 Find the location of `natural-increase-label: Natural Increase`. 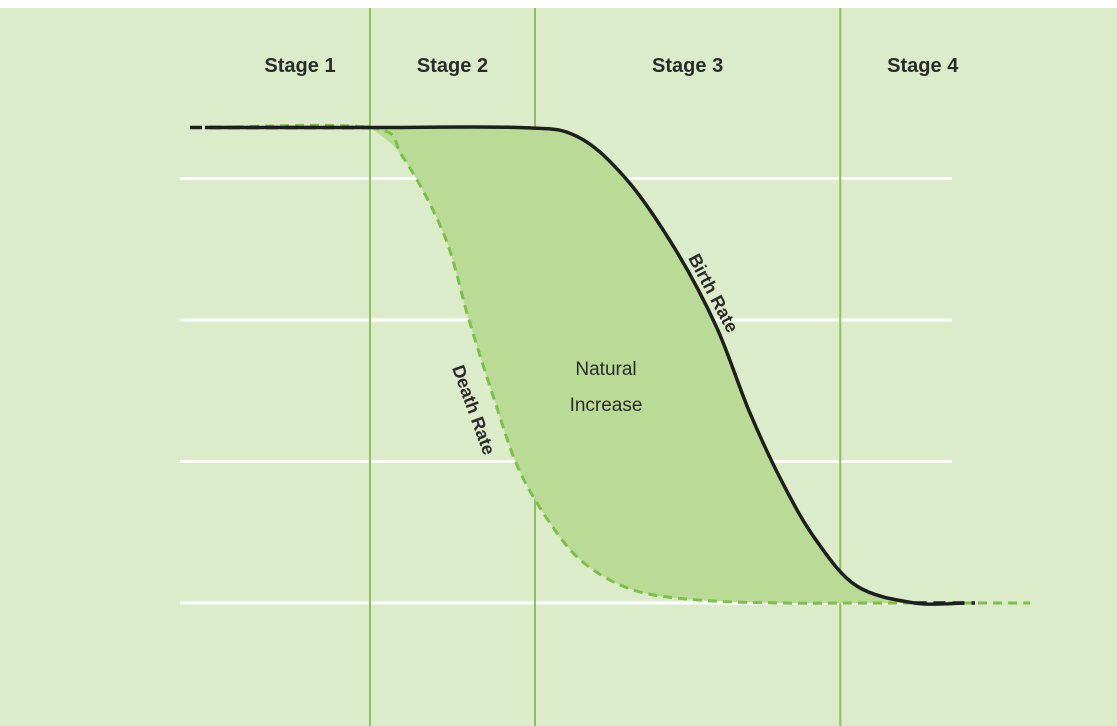

natural-increase-label: Natural Increase is located at coordinates (606, 387).